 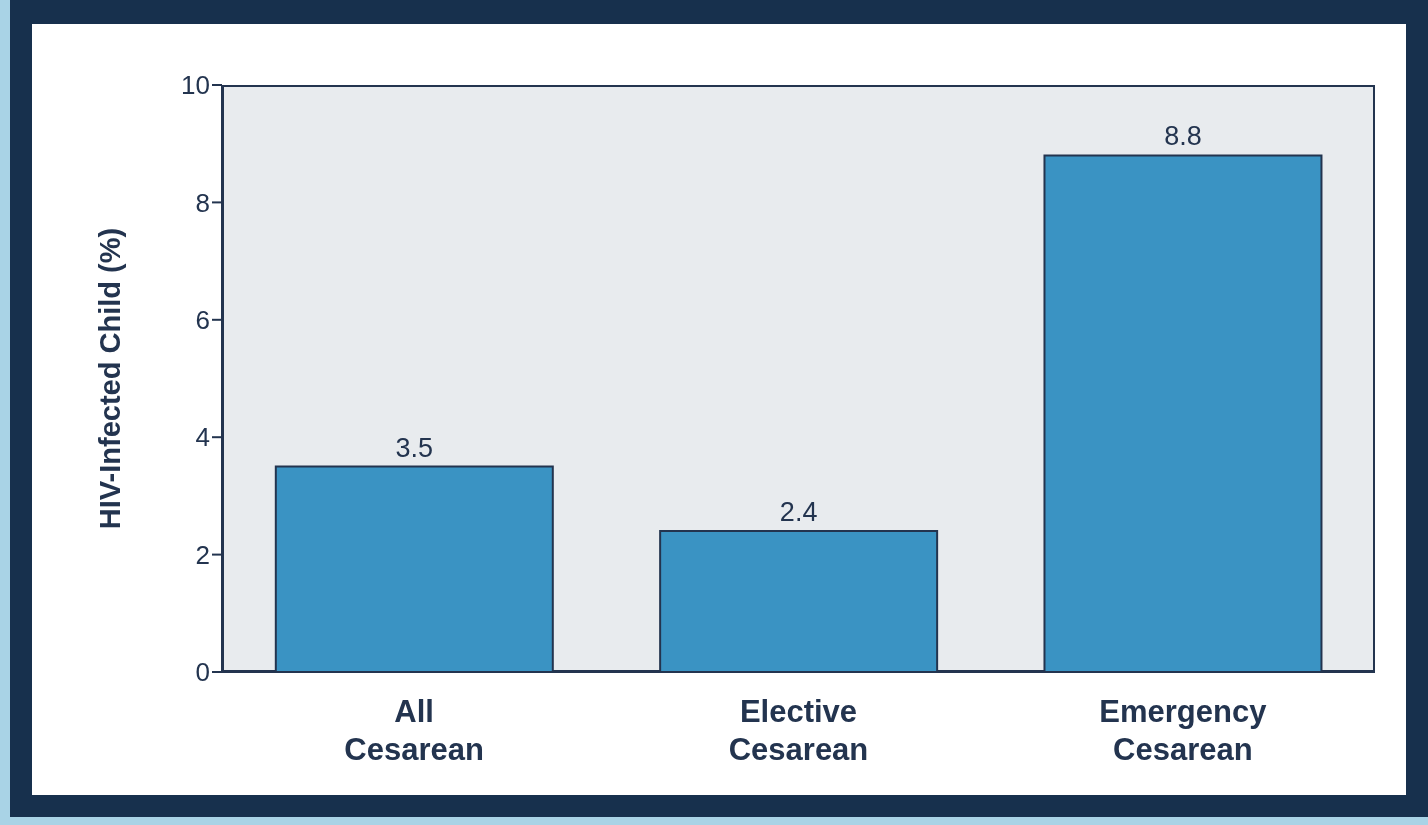 I want to click on x-tick-label: Emergency Cesarean, so click(x=1183, y=730).